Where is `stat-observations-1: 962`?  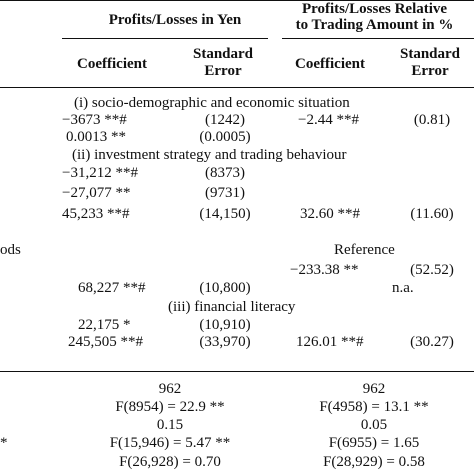
stat-observations-1: 962 is located at coordinates (170, 389).